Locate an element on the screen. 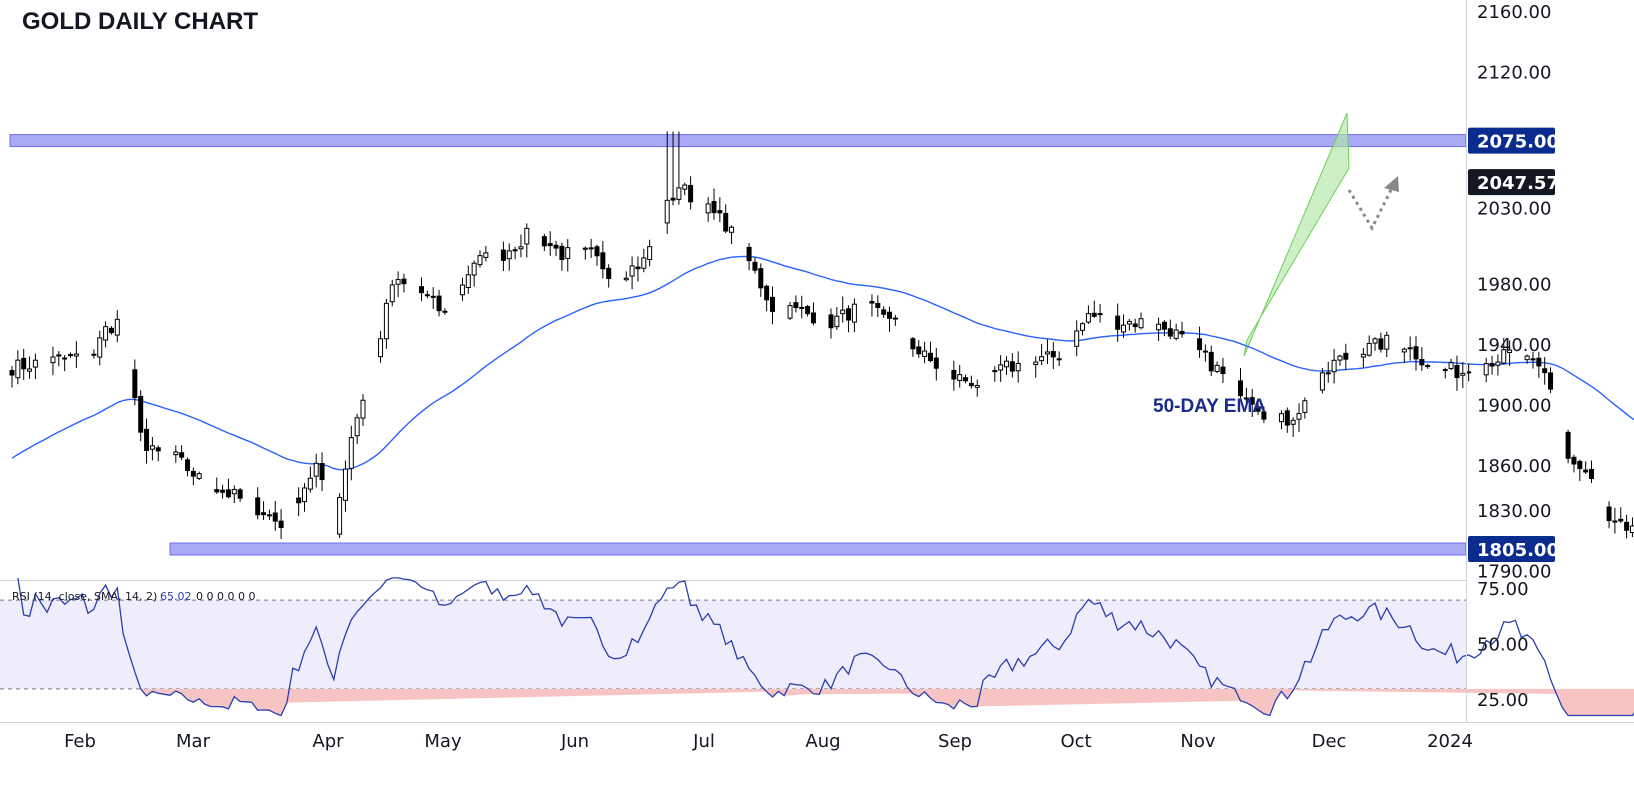  month-label: Dec is located at coordinates (1329, 741).